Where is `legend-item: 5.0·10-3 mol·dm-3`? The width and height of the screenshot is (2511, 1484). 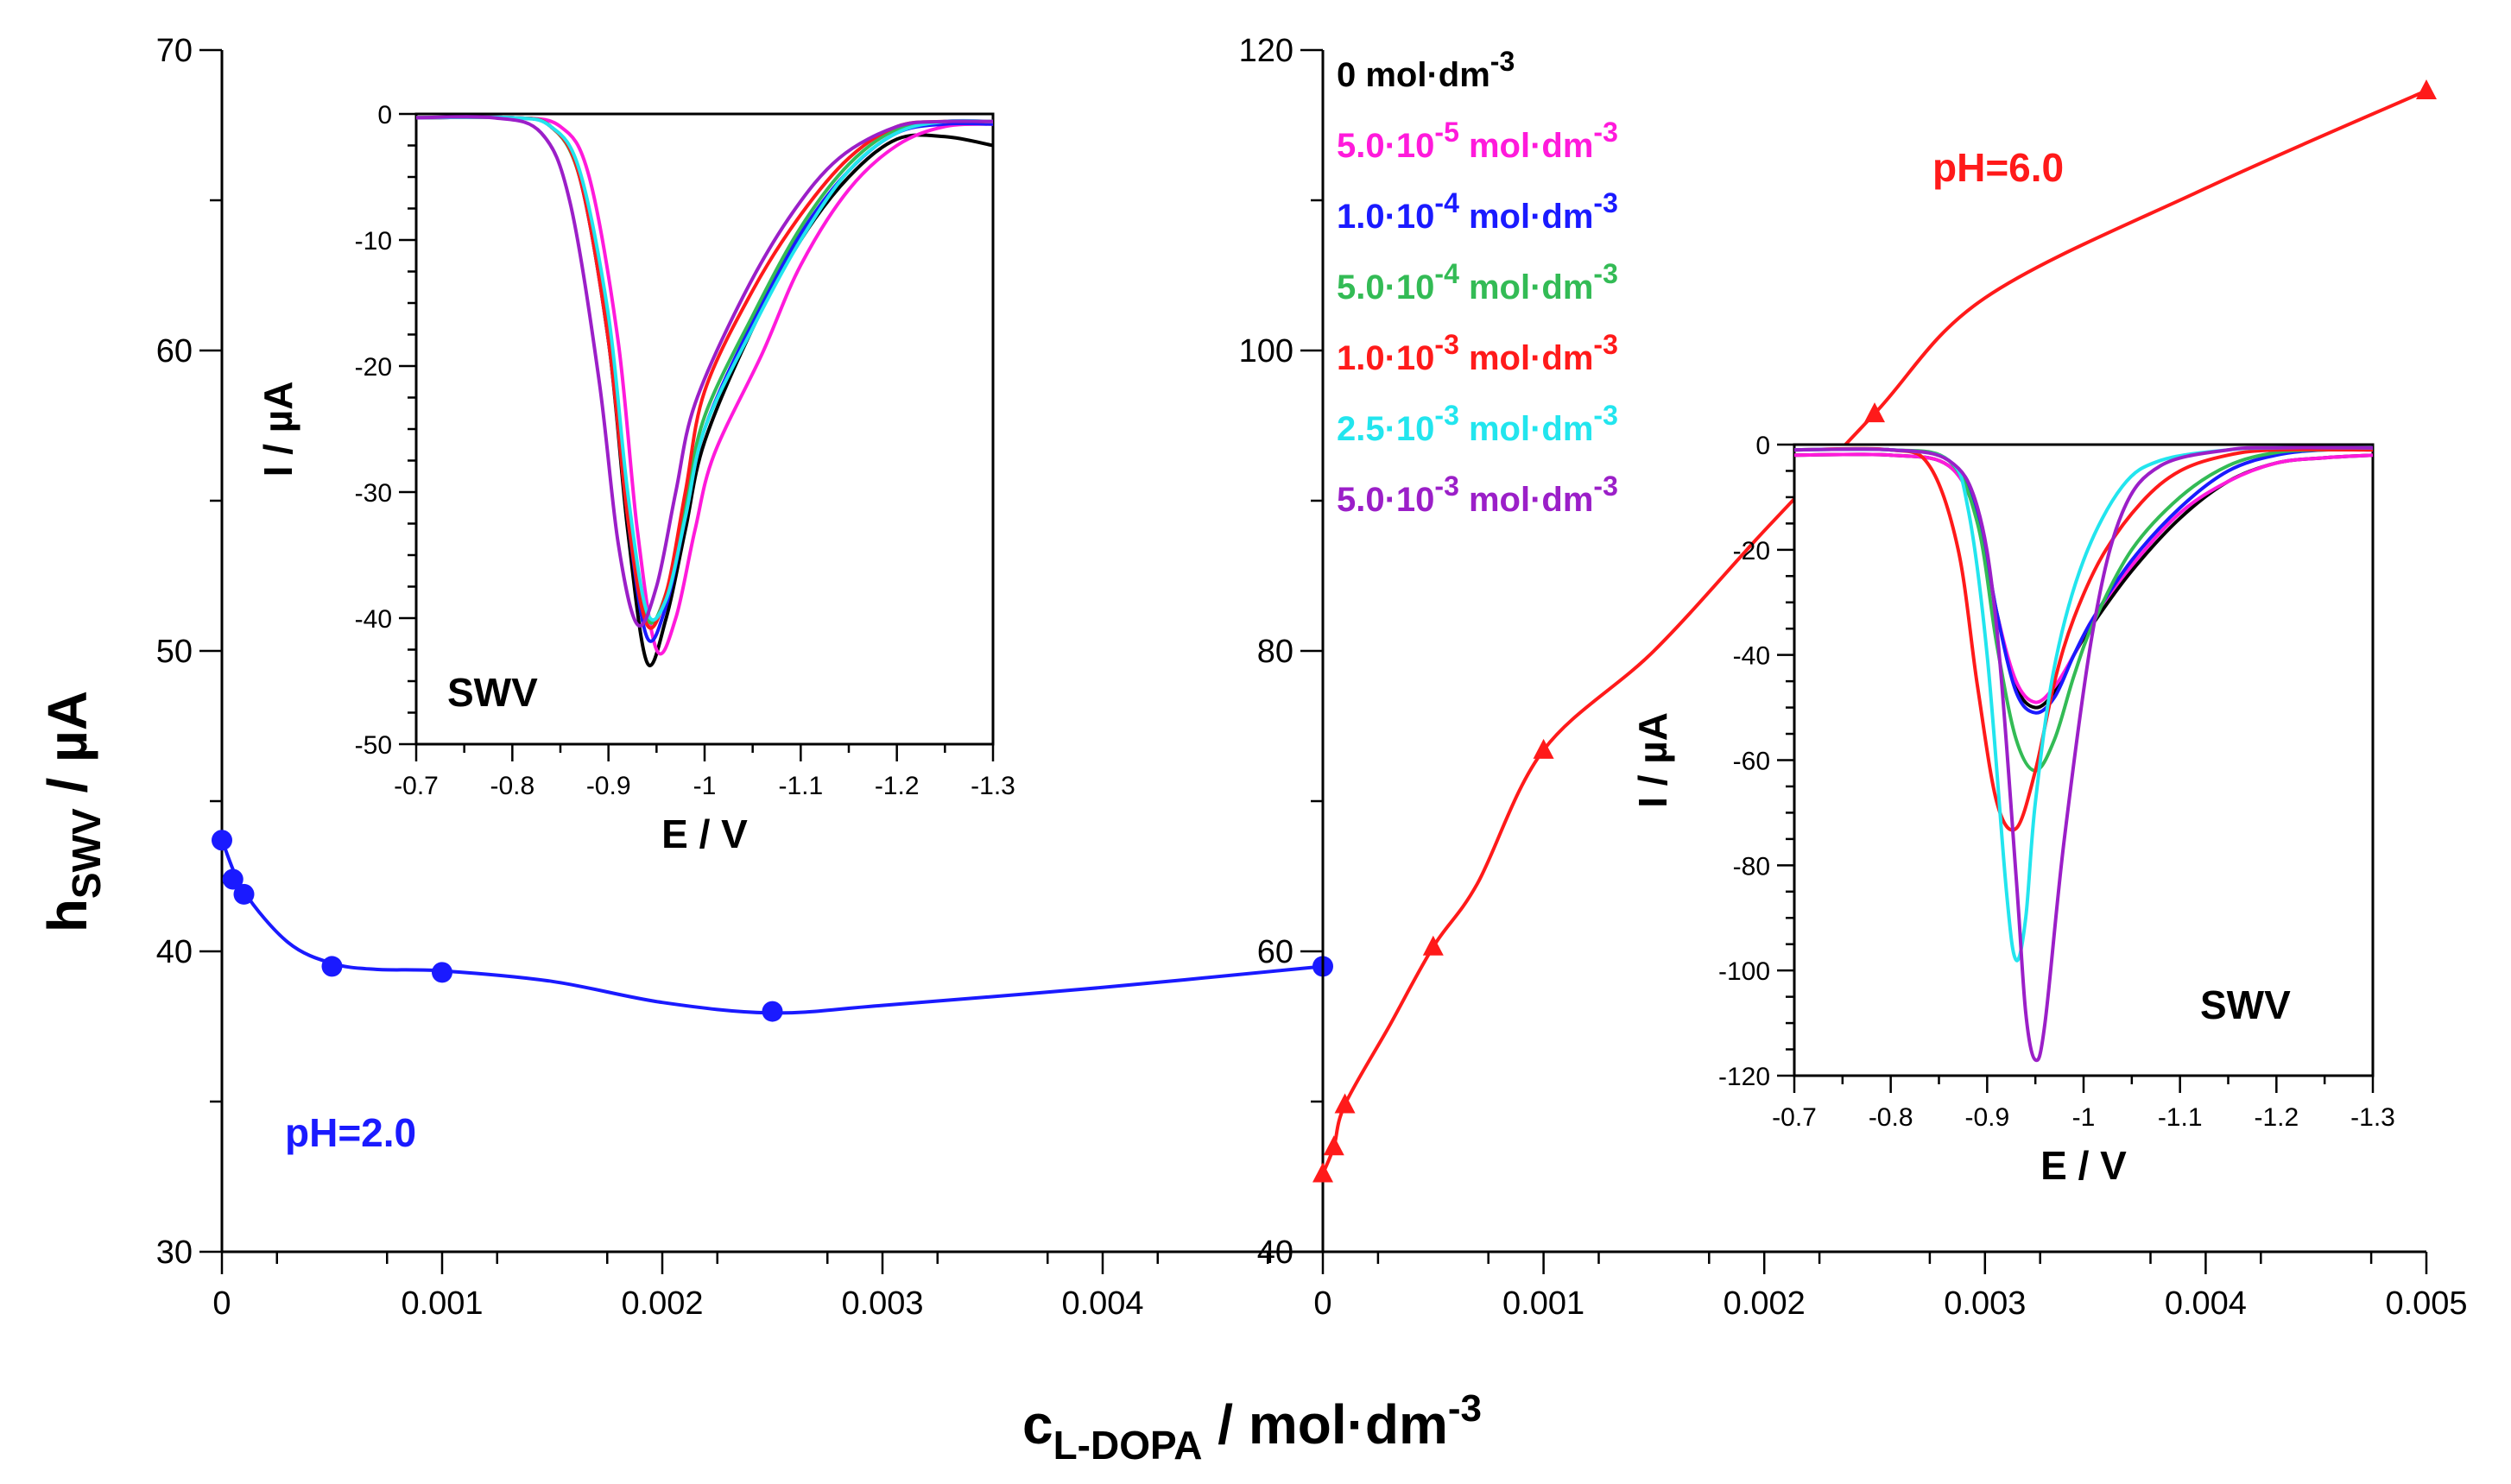
legend-item: 5.0·10-3 mol·dm-3 is located at coordinates (1477, 494).